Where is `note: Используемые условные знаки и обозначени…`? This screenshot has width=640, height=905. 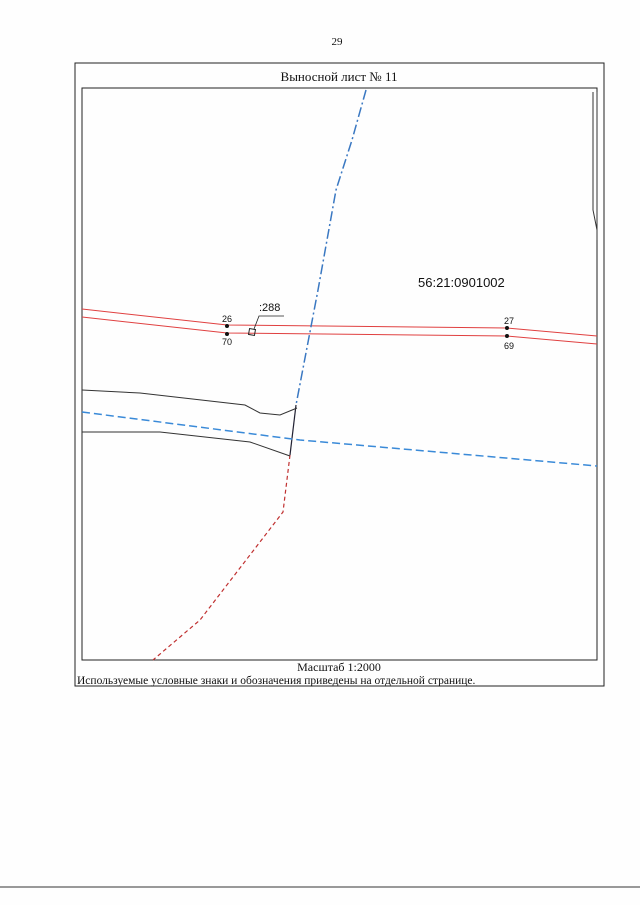 note: Используемые условные знаки и обозначени… is located at coordinates (276, 681).